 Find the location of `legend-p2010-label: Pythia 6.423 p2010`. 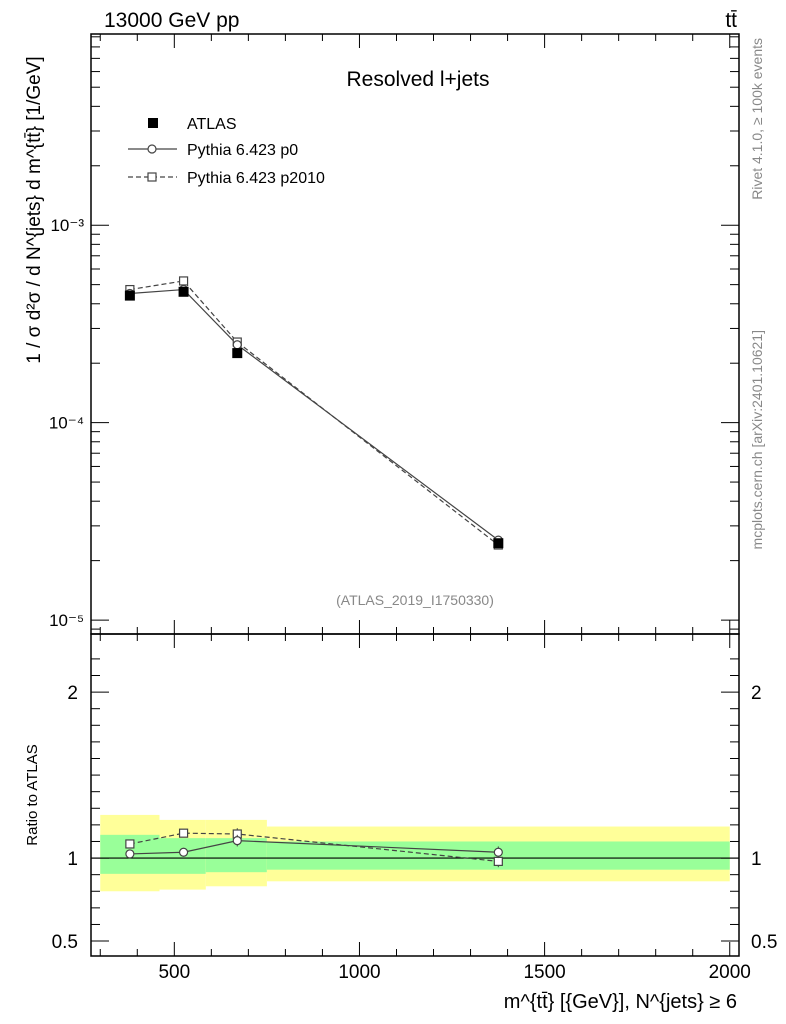

legend-p2010-label: Pythia 6.423 p2010 is located at coordinates (256, 178).